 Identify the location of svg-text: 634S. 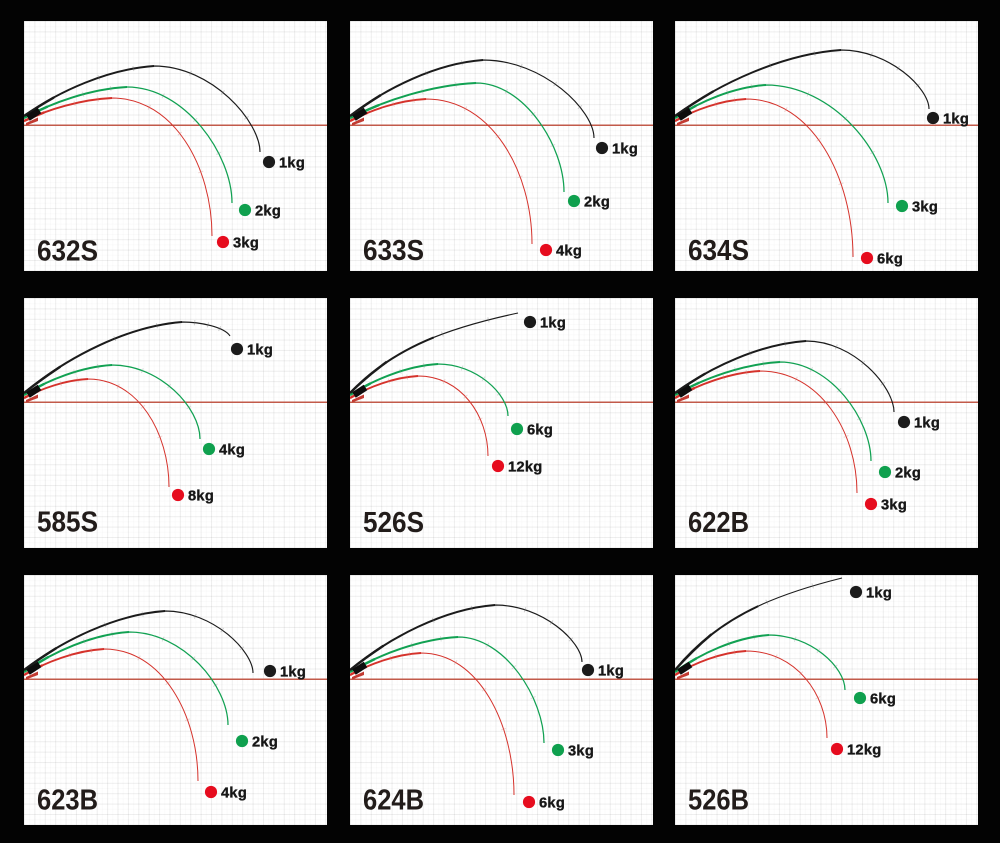
(718, 251).